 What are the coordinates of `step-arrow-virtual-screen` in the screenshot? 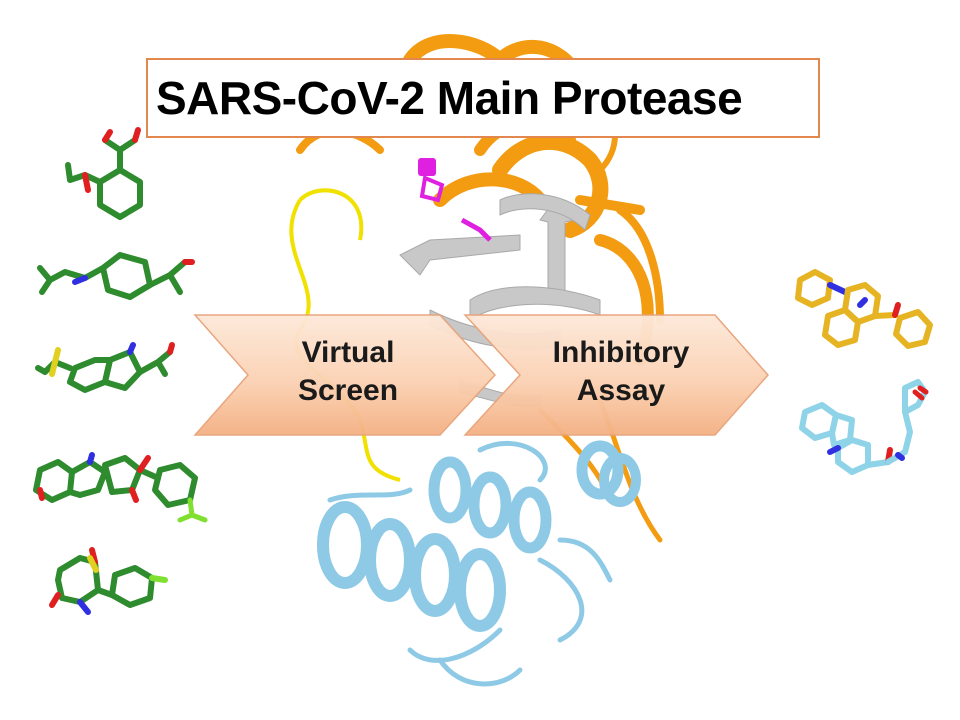 It's located at (345, 375).